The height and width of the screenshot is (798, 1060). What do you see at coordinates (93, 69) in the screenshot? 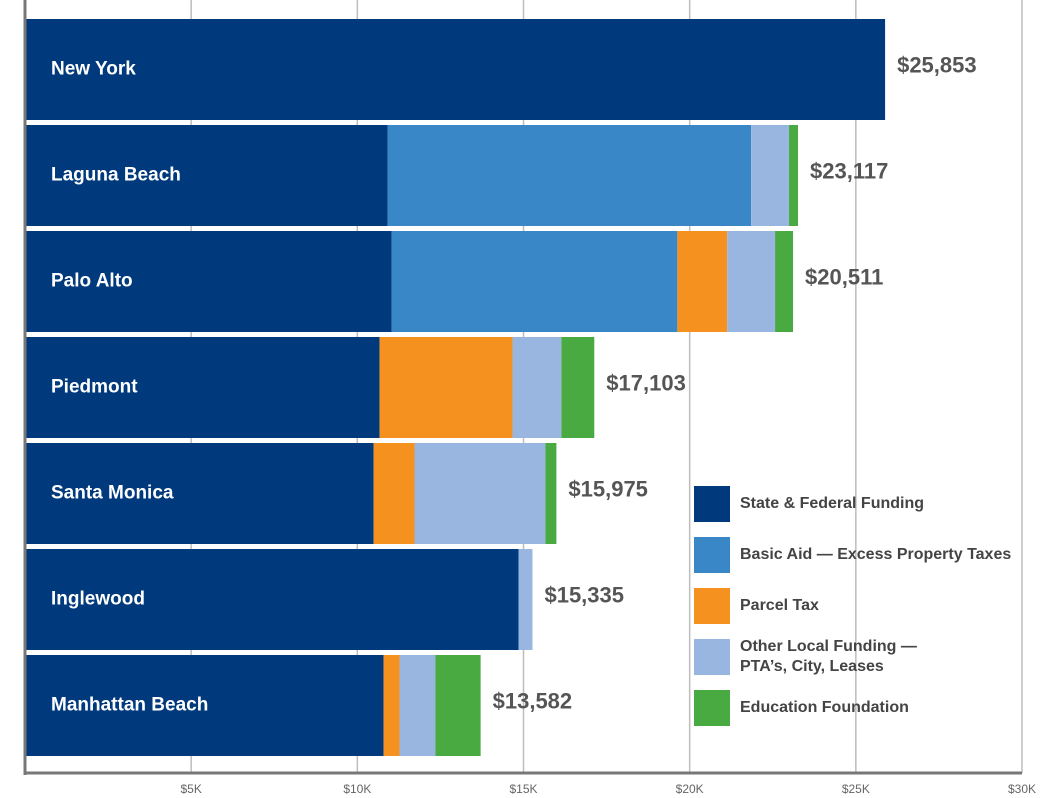
I see `category-label: New York` at bounding box center [93, 69].